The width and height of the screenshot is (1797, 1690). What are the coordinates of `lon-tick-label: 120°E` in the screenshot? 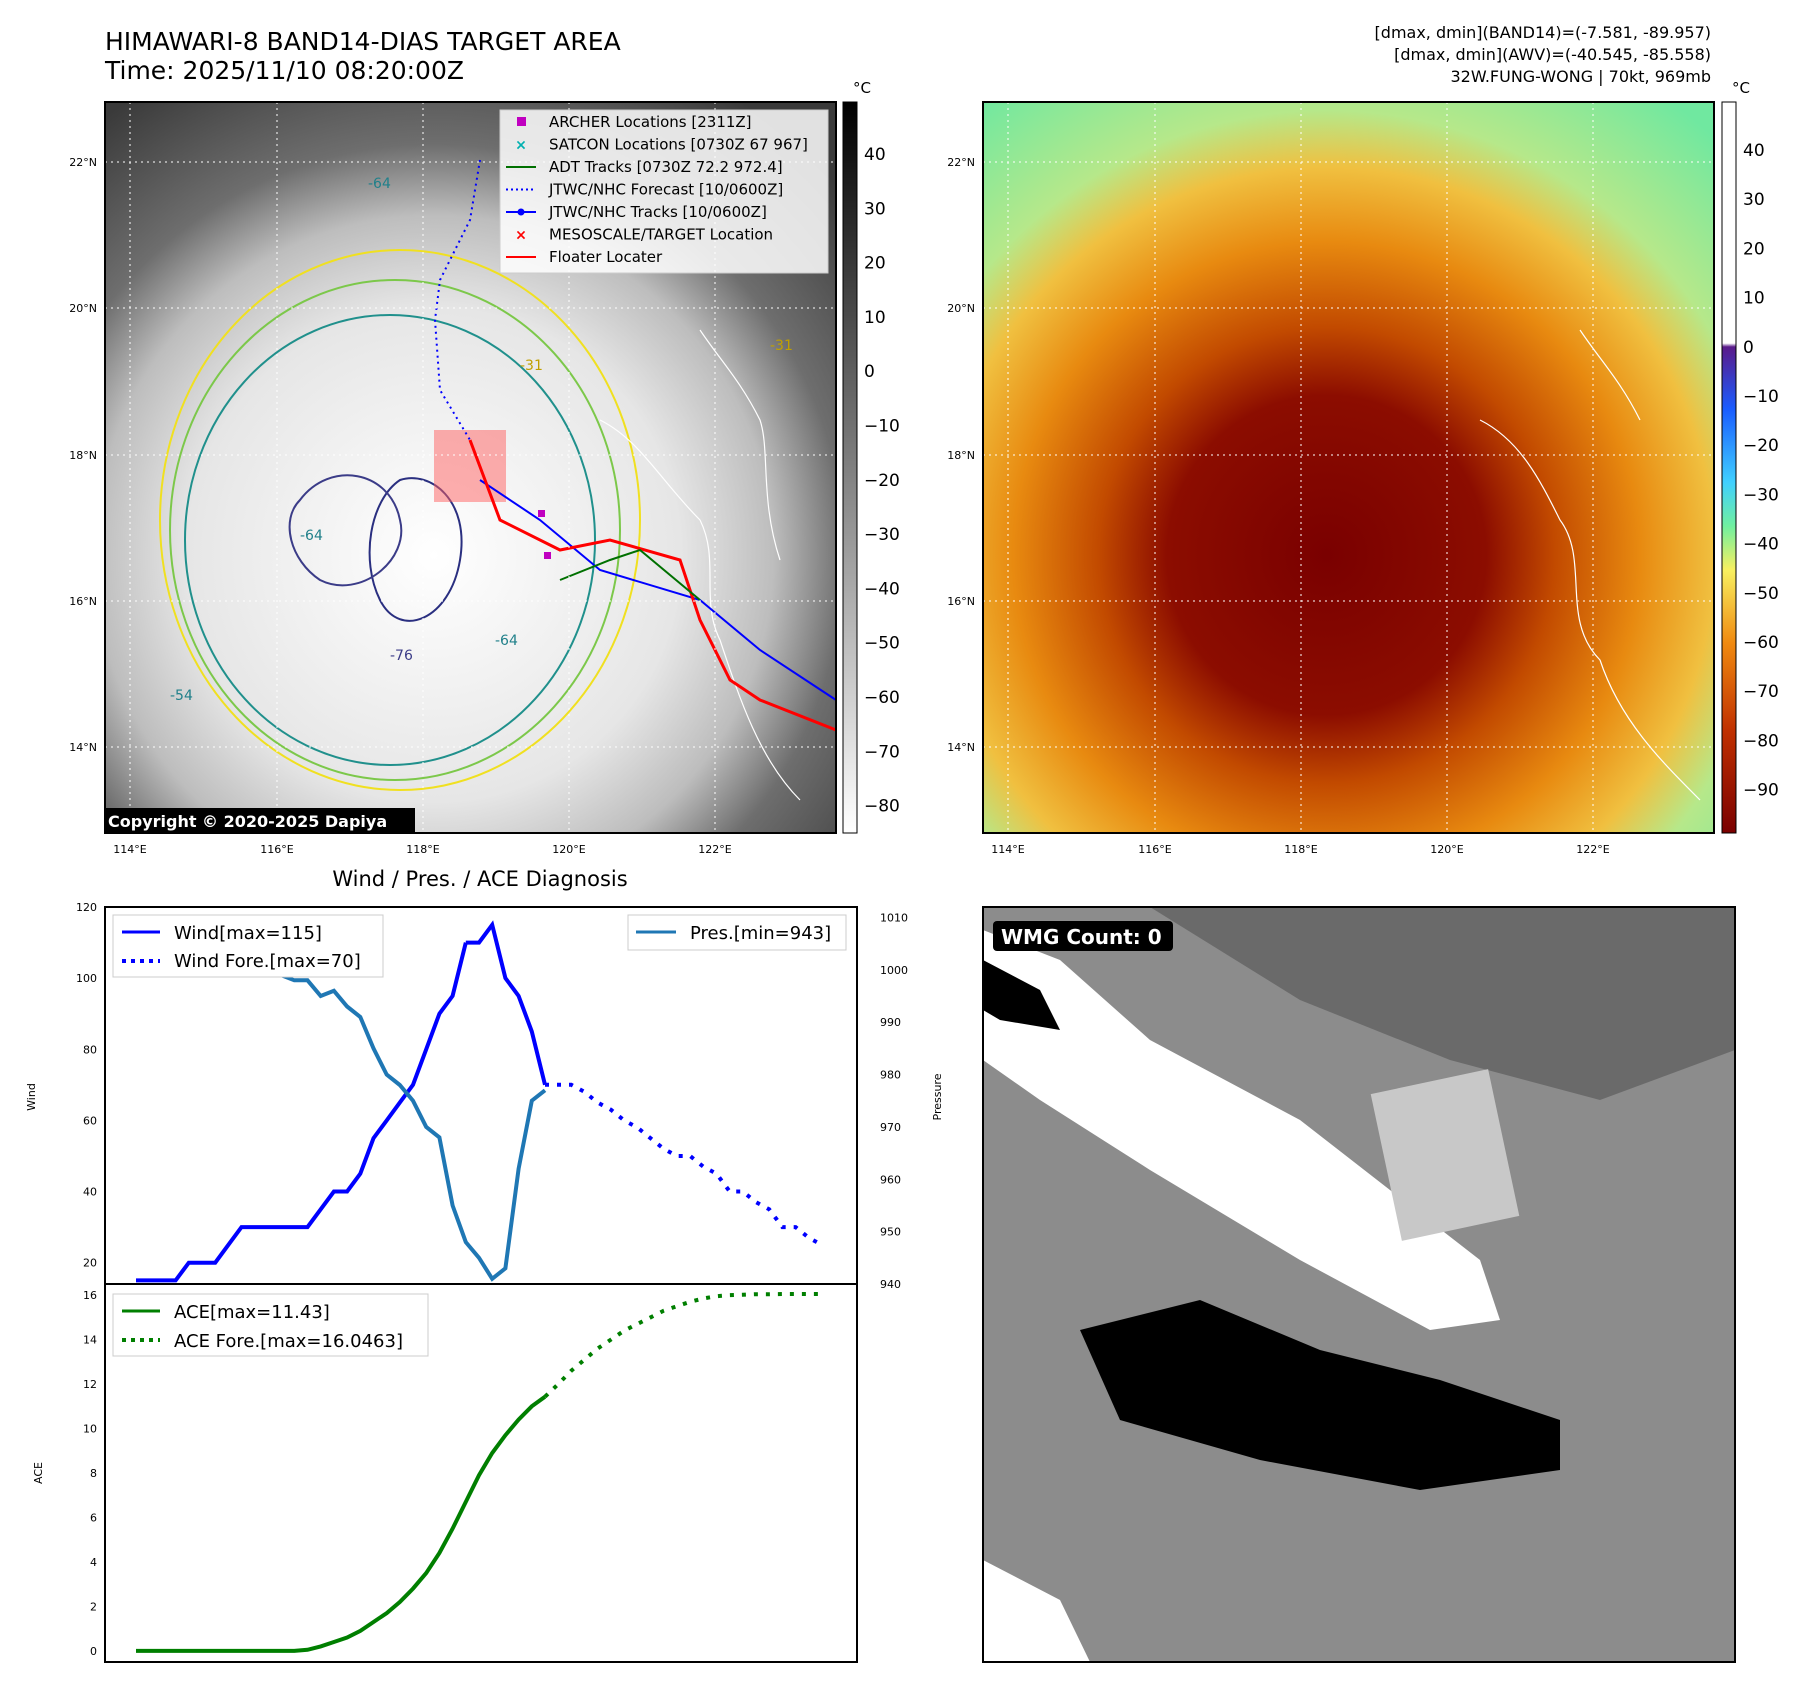 It's located at (568, 849).